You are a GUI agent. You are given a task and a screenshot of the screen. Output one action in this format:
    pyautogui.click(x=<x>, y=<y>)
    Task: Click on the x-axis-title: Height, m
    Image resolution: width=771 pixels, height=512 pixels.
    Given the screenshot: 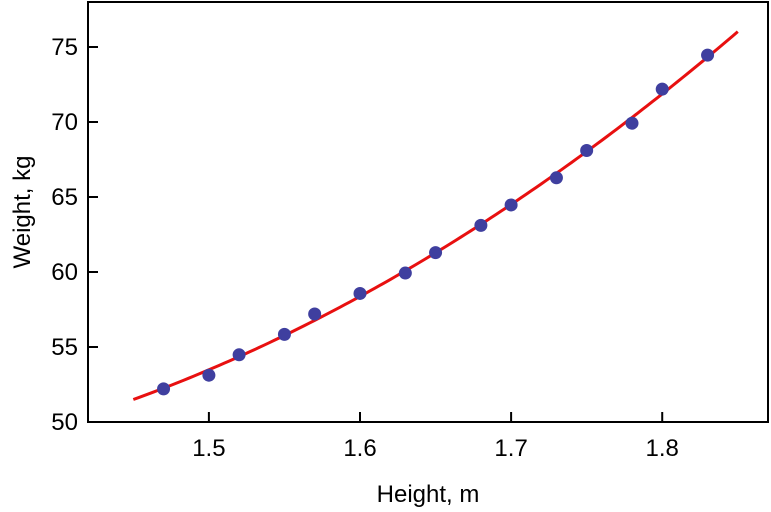 What is the action you would take?
    pyautogui.click(x=428, y=494)
    